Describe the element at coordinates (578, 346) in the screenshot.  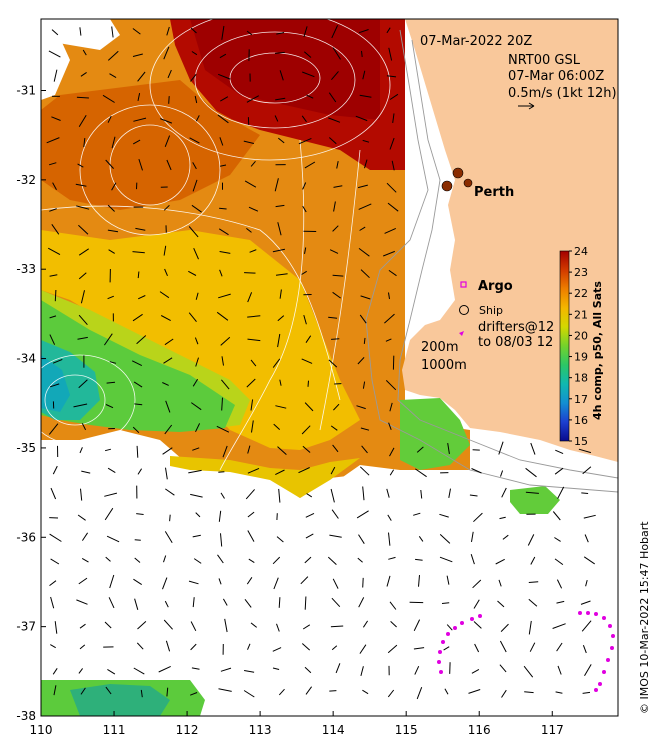
I see `colorbar-ticks: 24 23 22 21 20 19 18 17 16 15` at that location.